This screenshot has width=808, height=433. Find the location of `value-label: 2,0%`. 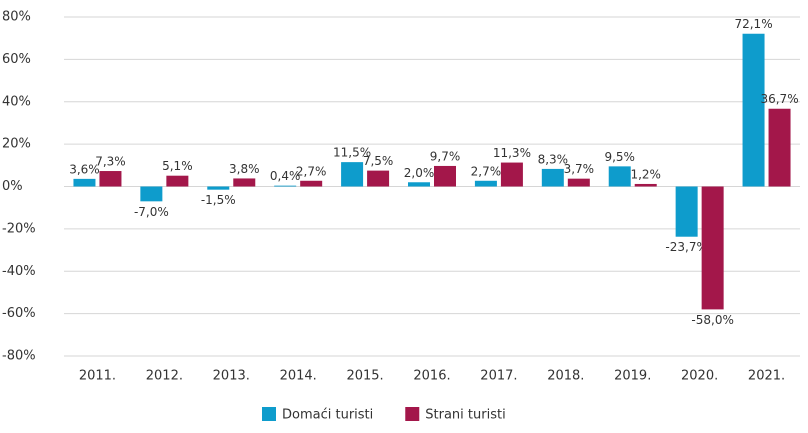

value-label: 2,0% is located at coordinates (419, 173).